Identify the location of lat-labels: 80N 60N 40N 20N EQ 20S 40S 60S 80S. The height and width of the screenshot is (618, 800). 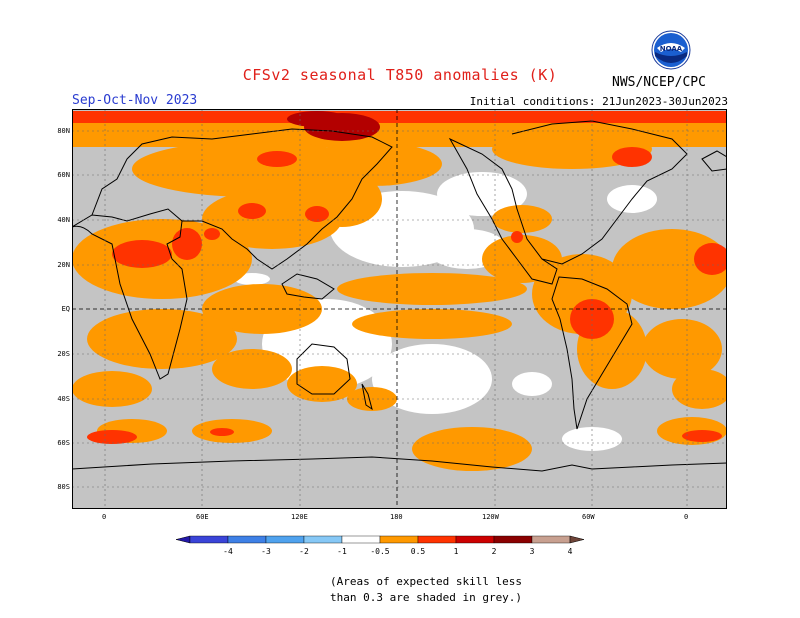
(60, 309).